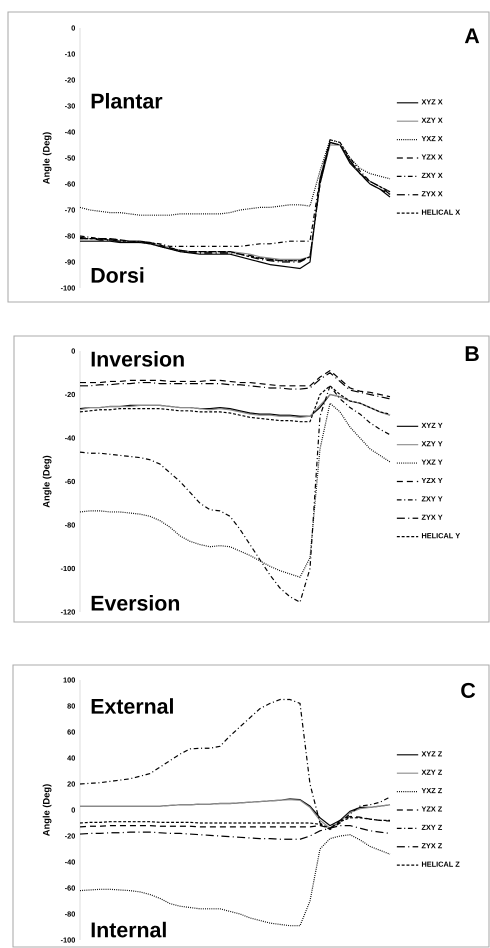 The width and height of the screenshot is (490, 948). Describe the element at coordinates (138, 359) in the screenshot. I see `annotation: Inversion` at that location.